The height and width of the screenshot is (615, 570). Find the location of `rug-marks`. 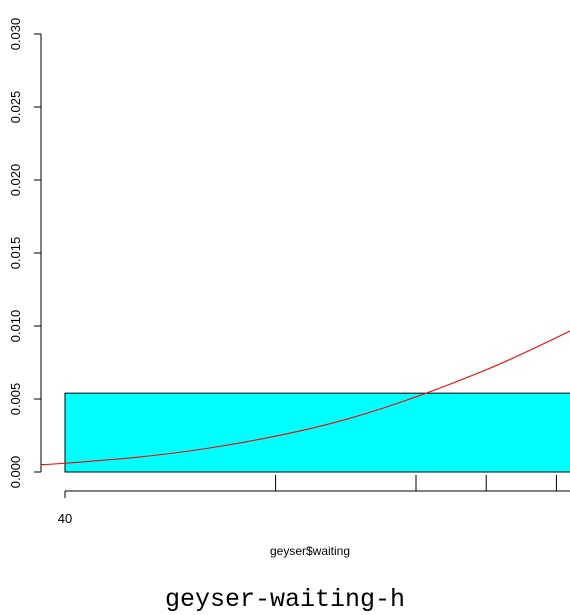

rug-marks is located at coordinates (416, 483).